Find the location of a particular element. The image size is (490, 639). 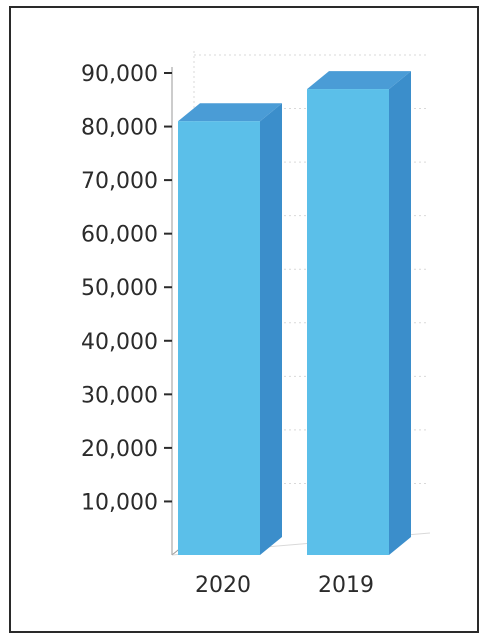

y-tick-label: 80,000 is located at coordinates (119, 128).